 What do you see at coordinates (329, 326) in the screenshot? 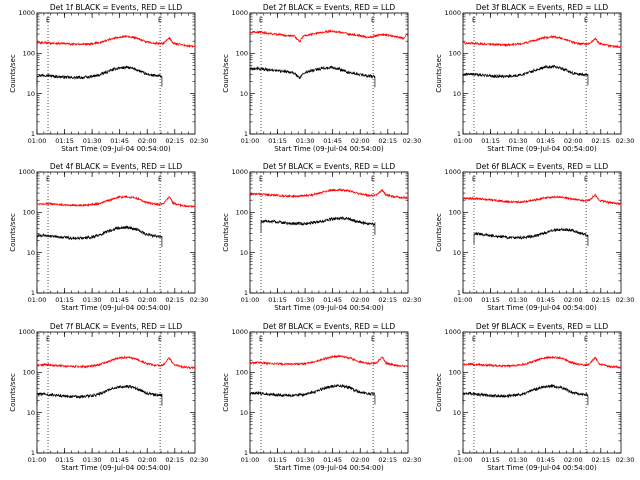
I see `chart-title: Det 8f BLACK = Events, RED = LLD` at bounding box center [329, 326].